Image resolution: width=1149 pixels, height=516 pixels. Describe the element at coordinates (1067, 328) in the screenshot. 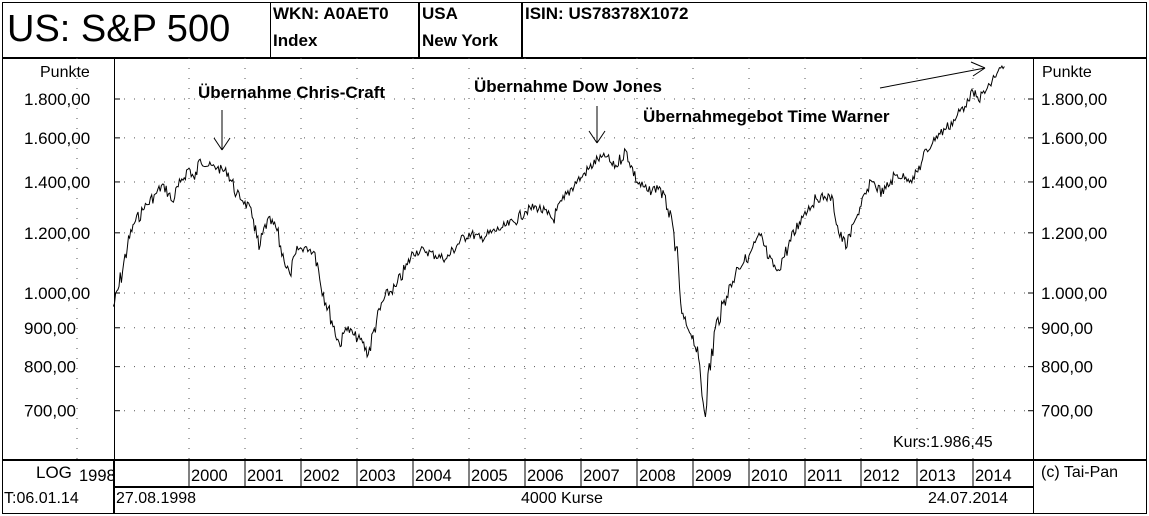

I see `y-tick-label-right: 900,00` at that location.